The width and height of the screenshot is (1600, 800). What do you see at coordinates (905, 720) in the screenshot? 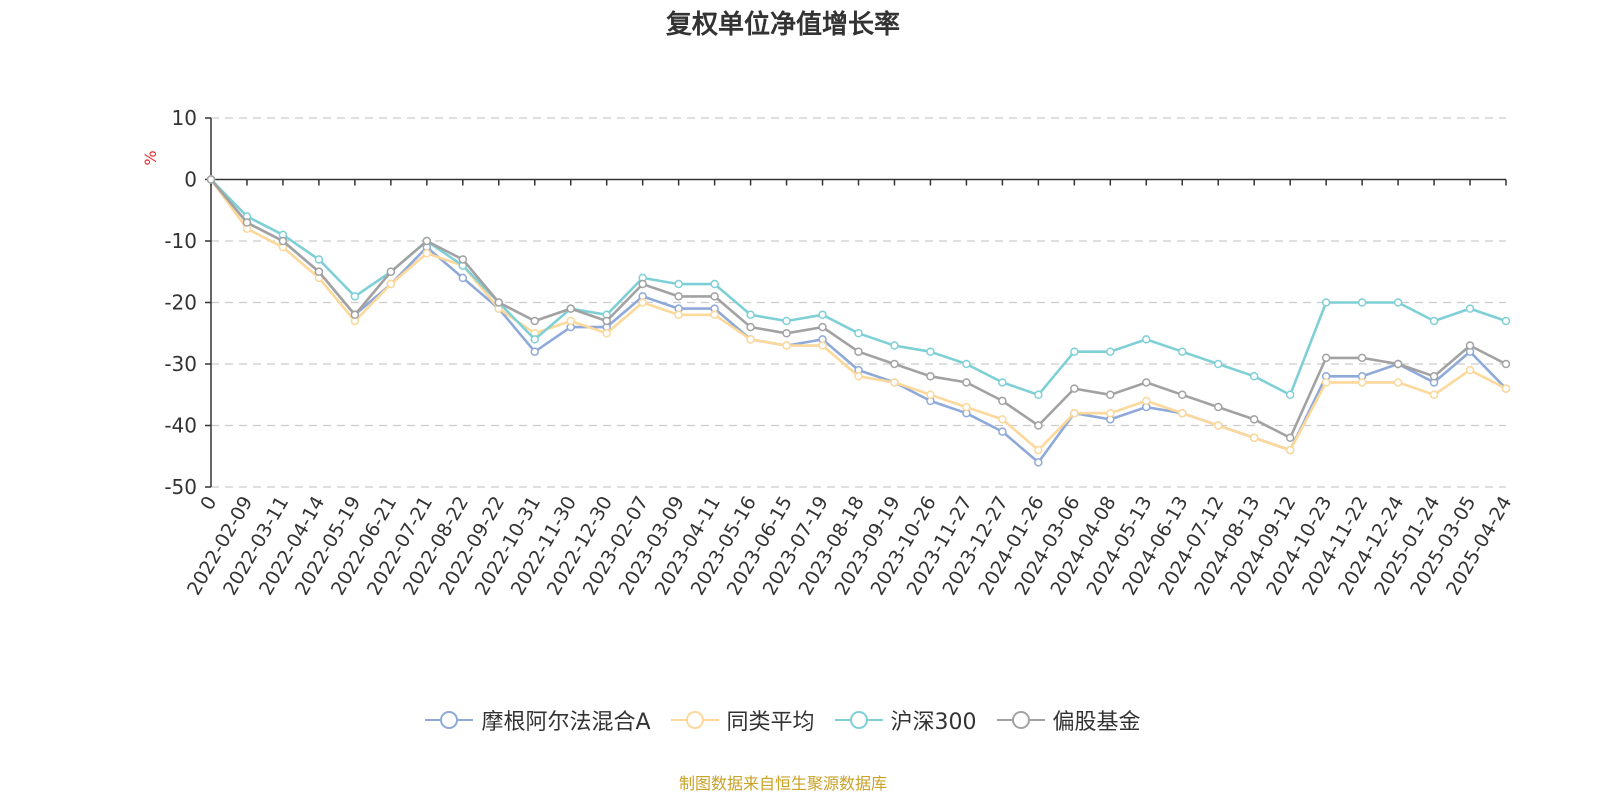
I see `legend-item-hs300: 沪深300` at bounding box center [905, 720].